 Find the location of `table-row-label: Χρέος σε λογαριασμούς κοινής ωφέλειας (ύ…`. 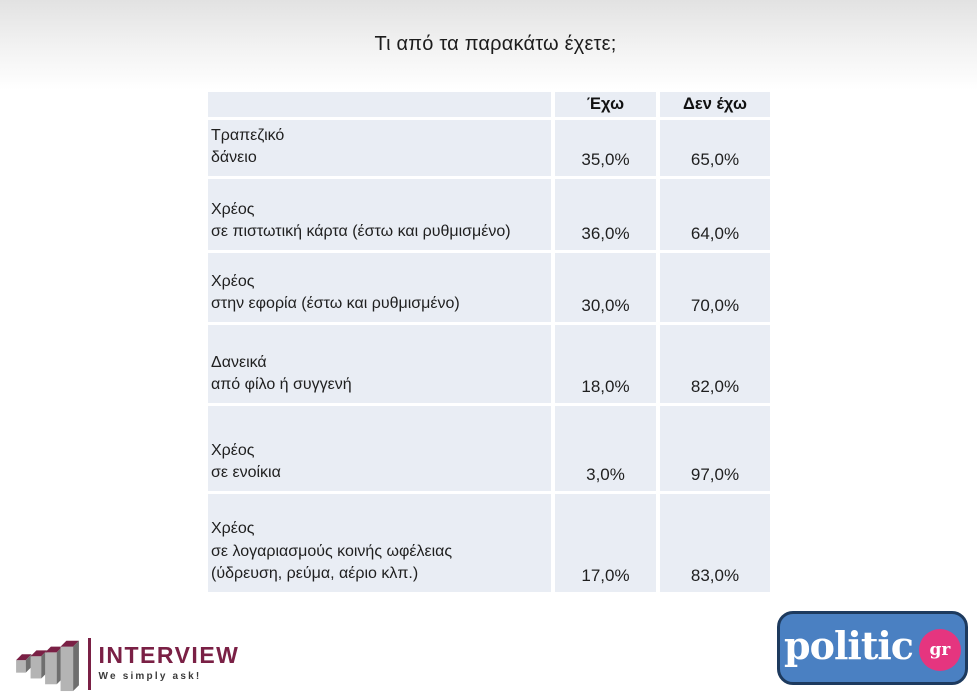

table-row-label: Χρέος σε λογαριασμούς κοινής ωφέλειας (ύ… is located at coordinates (379, 543).